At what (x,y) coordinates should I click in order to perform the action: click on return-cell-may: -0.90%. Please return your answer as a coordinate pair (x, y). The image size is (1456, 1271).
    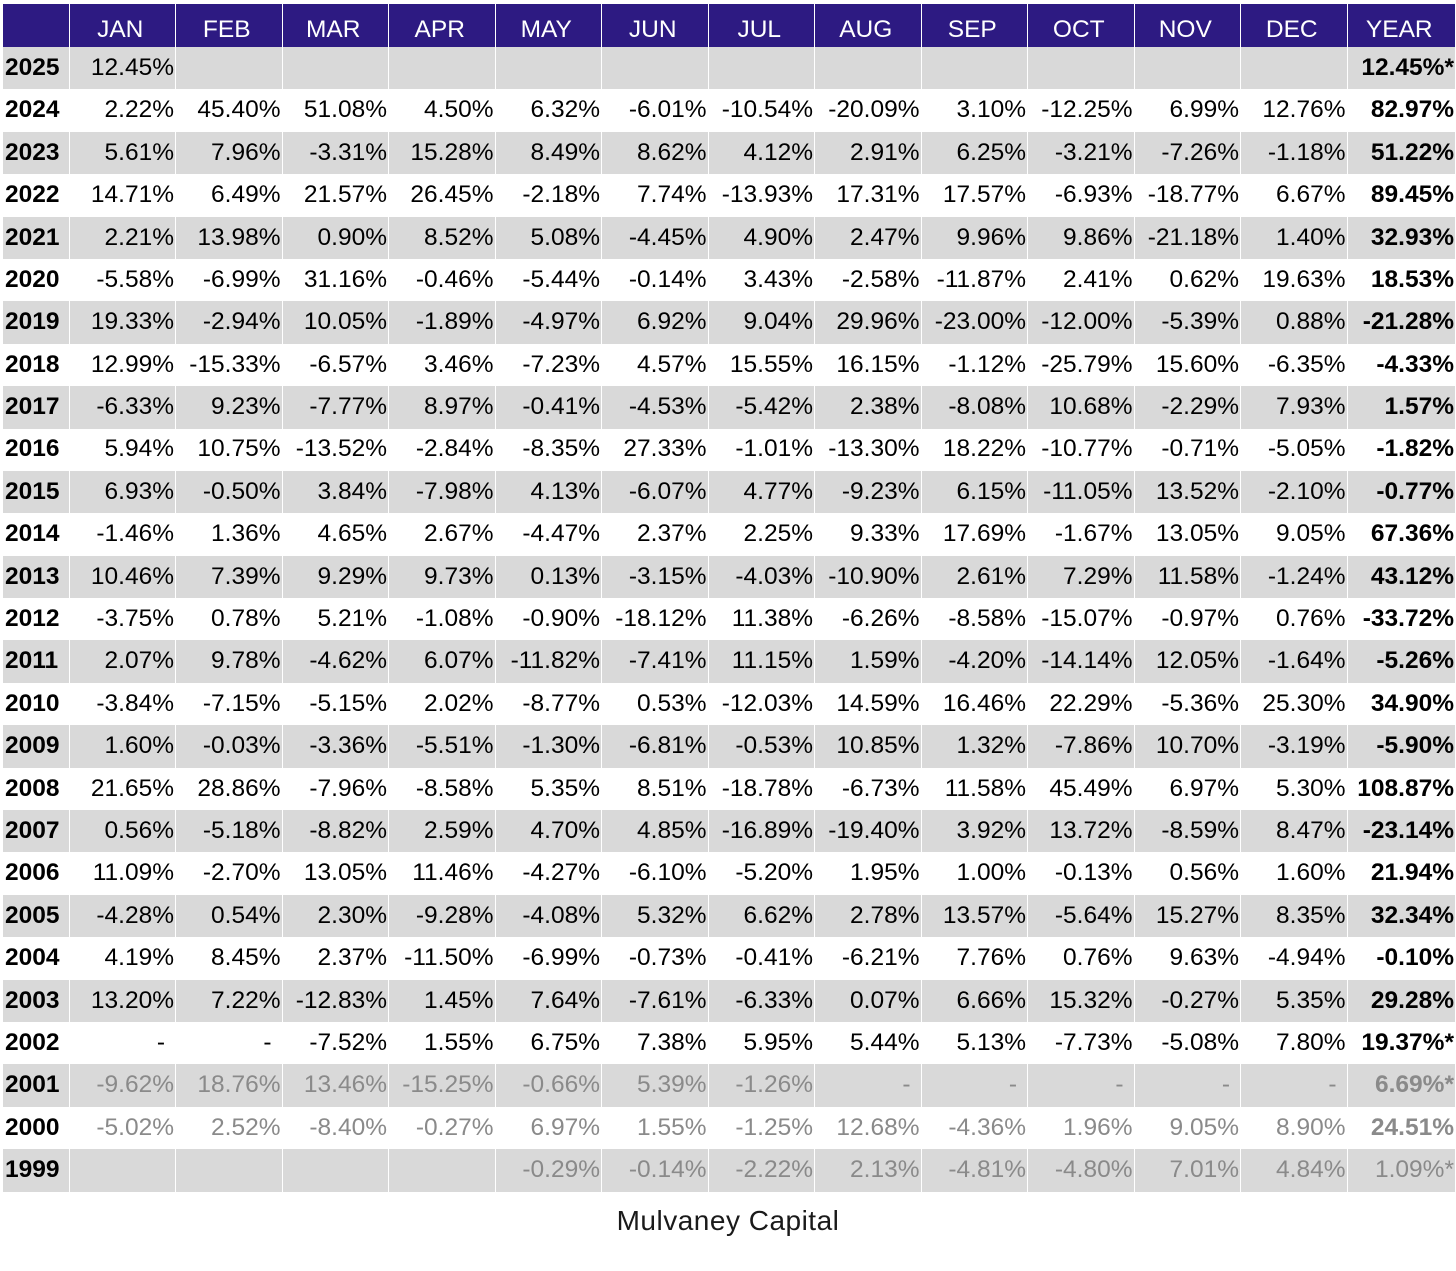
    Looking at the image, I should click on (548, 619).